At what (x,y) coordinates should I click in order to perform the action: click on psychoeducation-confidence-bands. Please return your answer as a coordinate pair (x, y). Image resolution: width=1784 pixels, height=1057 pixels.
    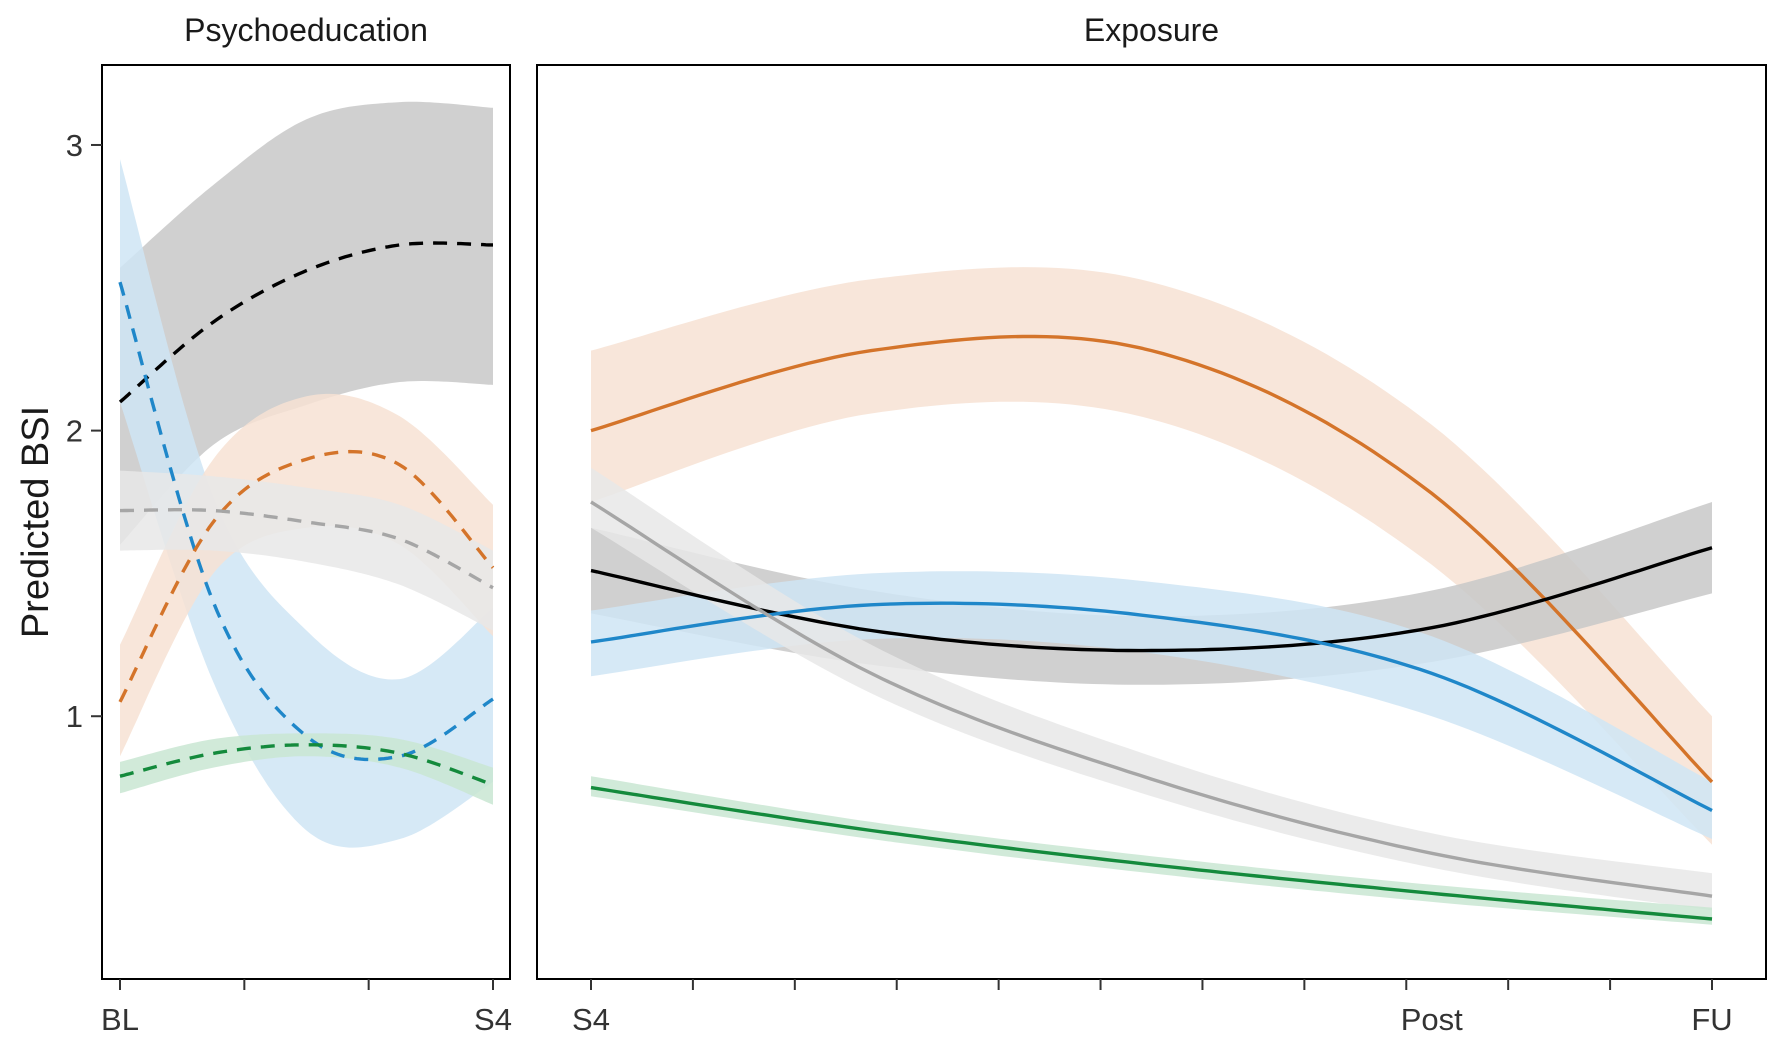
    Looking at the image, I should click on (306, 474).